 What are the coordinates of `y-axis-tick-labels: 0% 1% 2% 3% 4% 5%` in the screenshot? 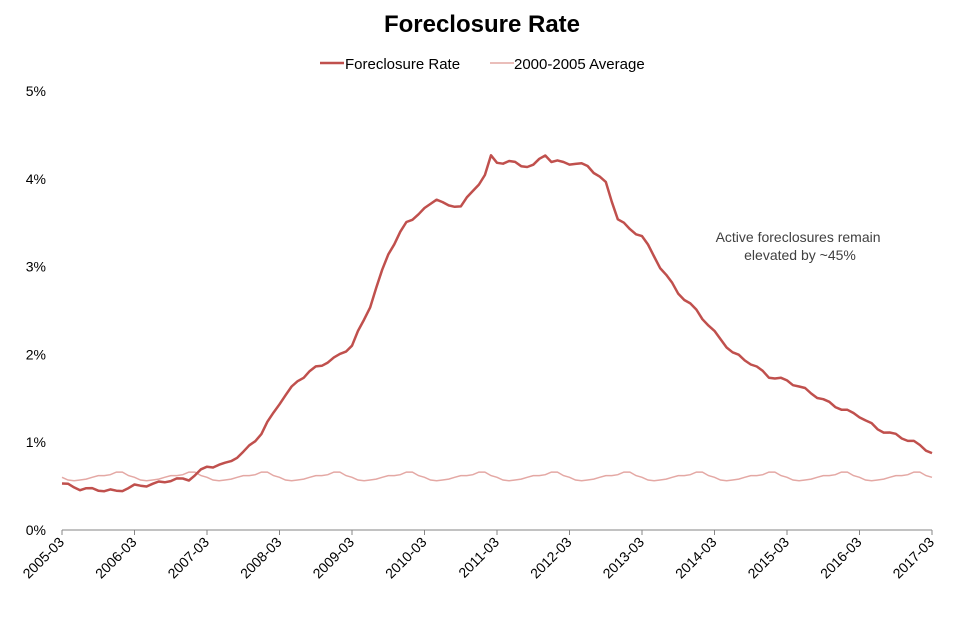 It's located at (36, 310).